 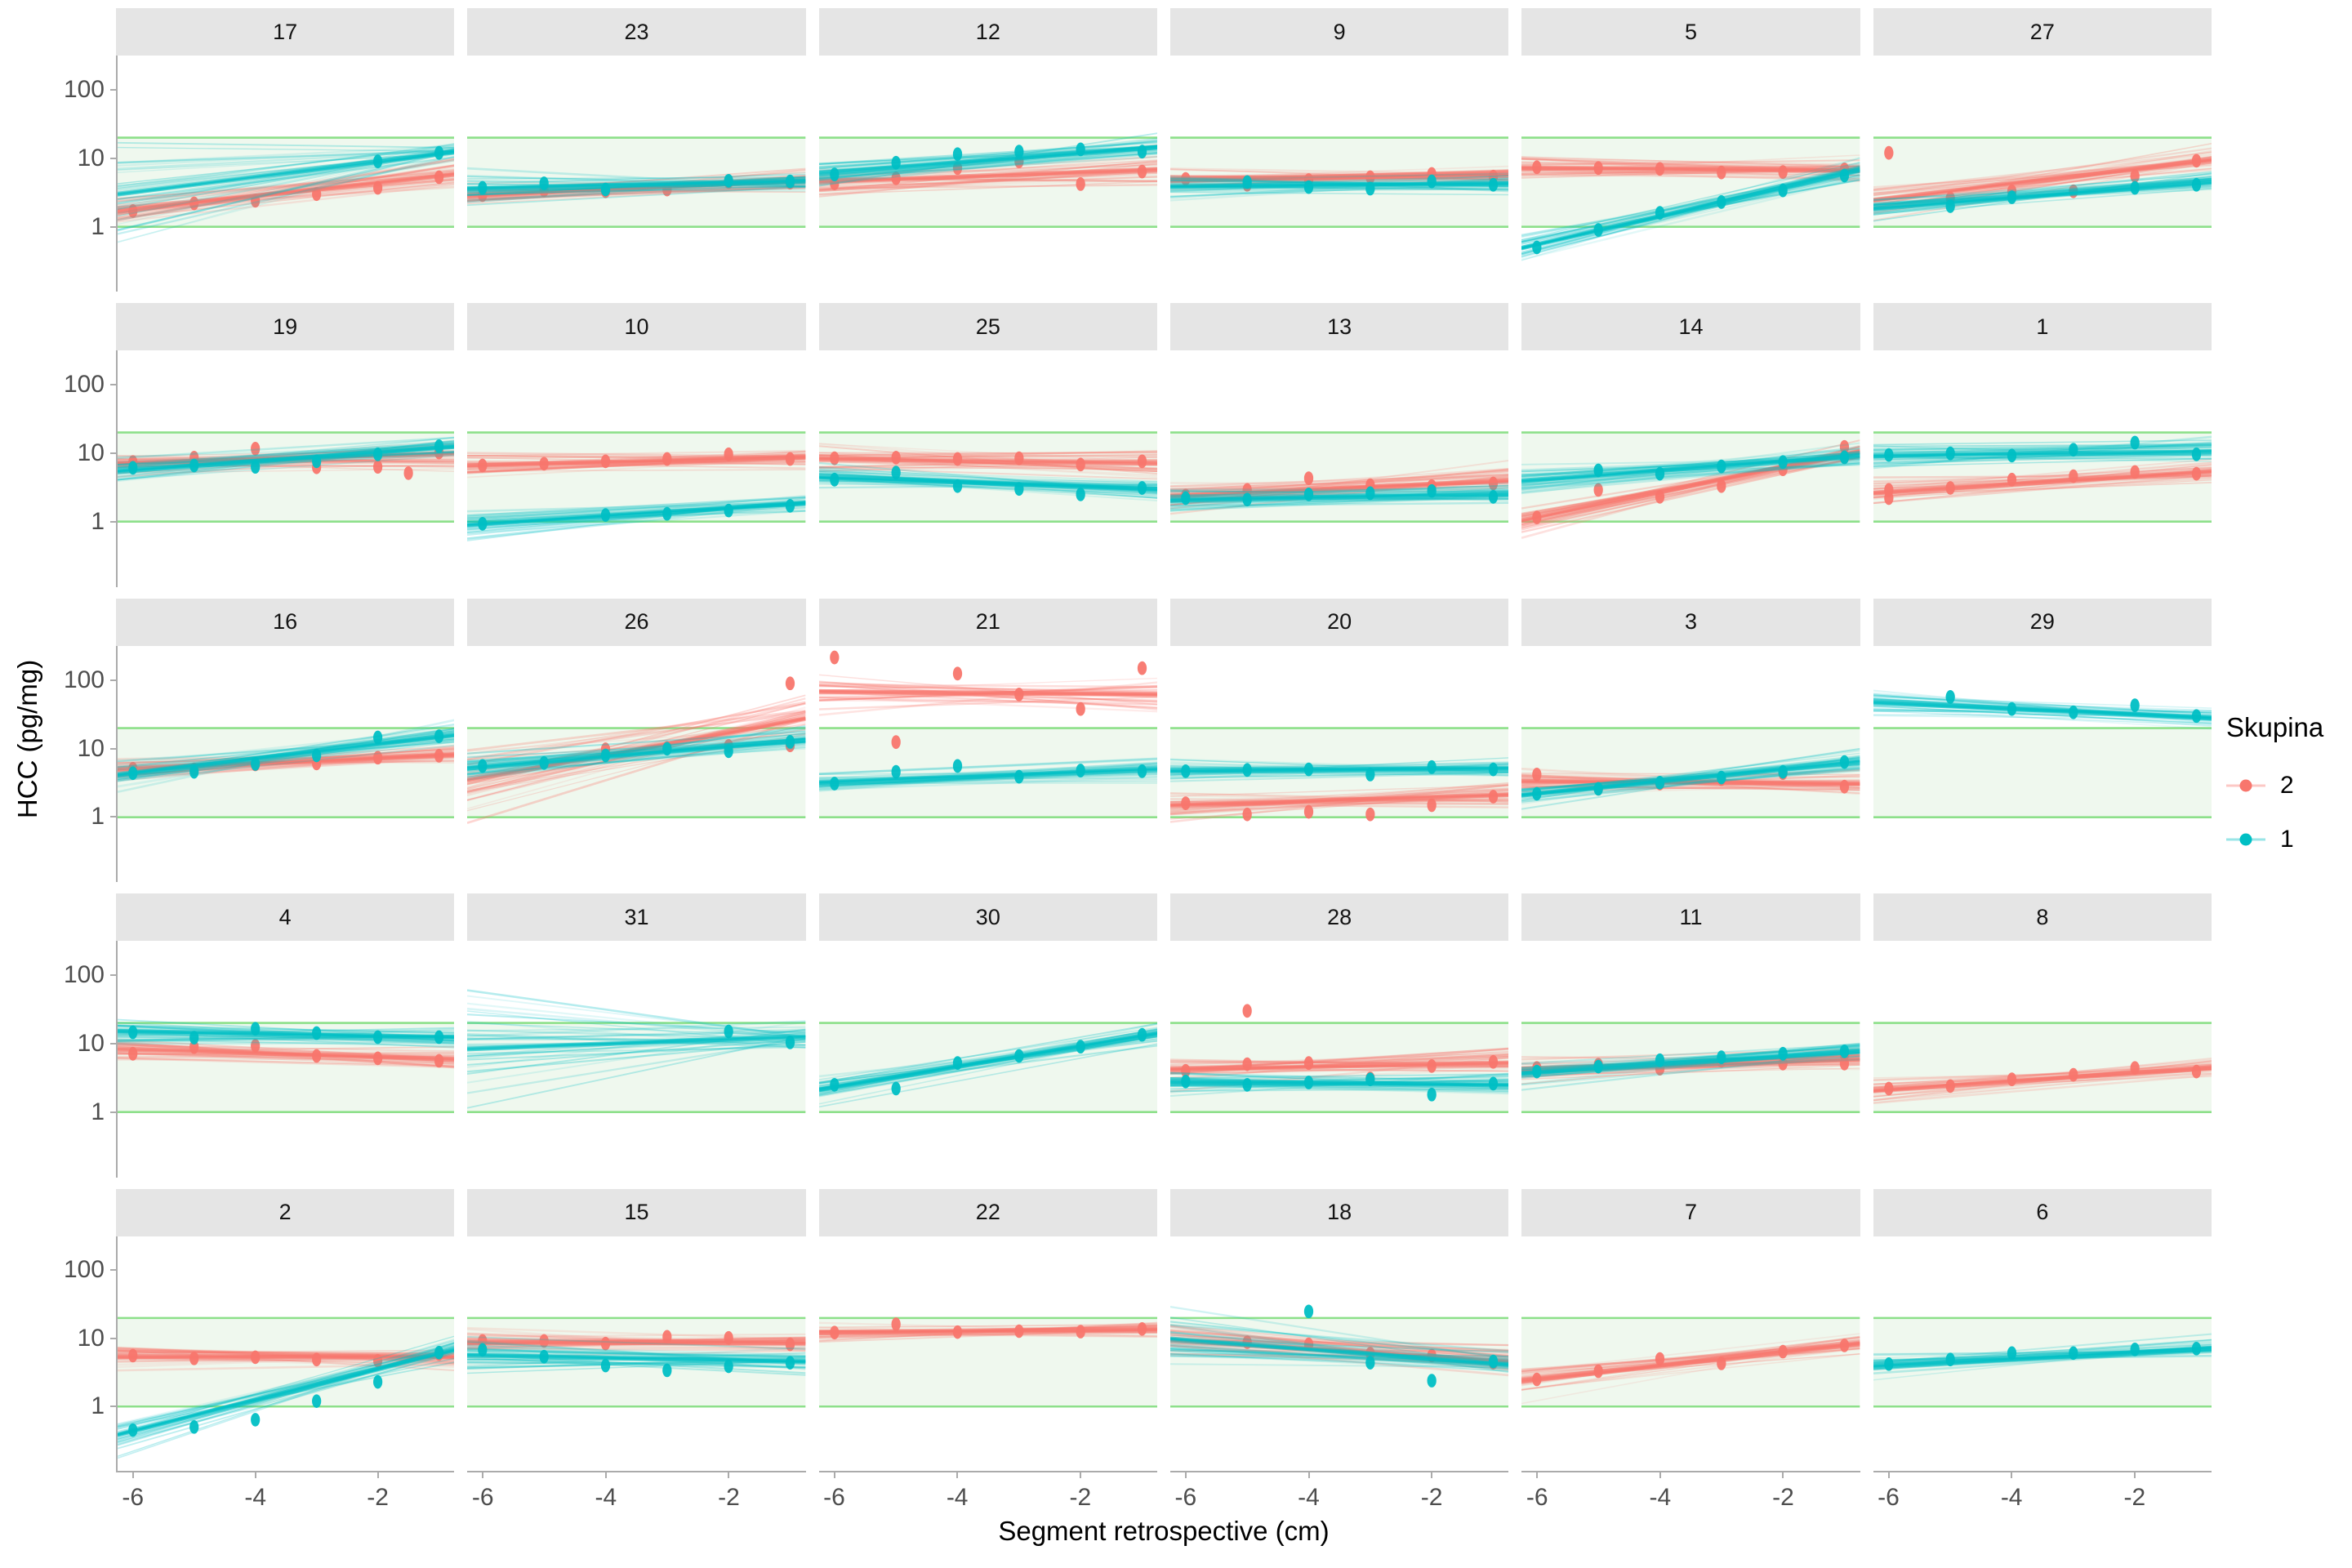 What do you see at coordinates (1690, 32) in the screenshot?
I see `facet-strip-label: 5` at bounding box center [1690, 32].